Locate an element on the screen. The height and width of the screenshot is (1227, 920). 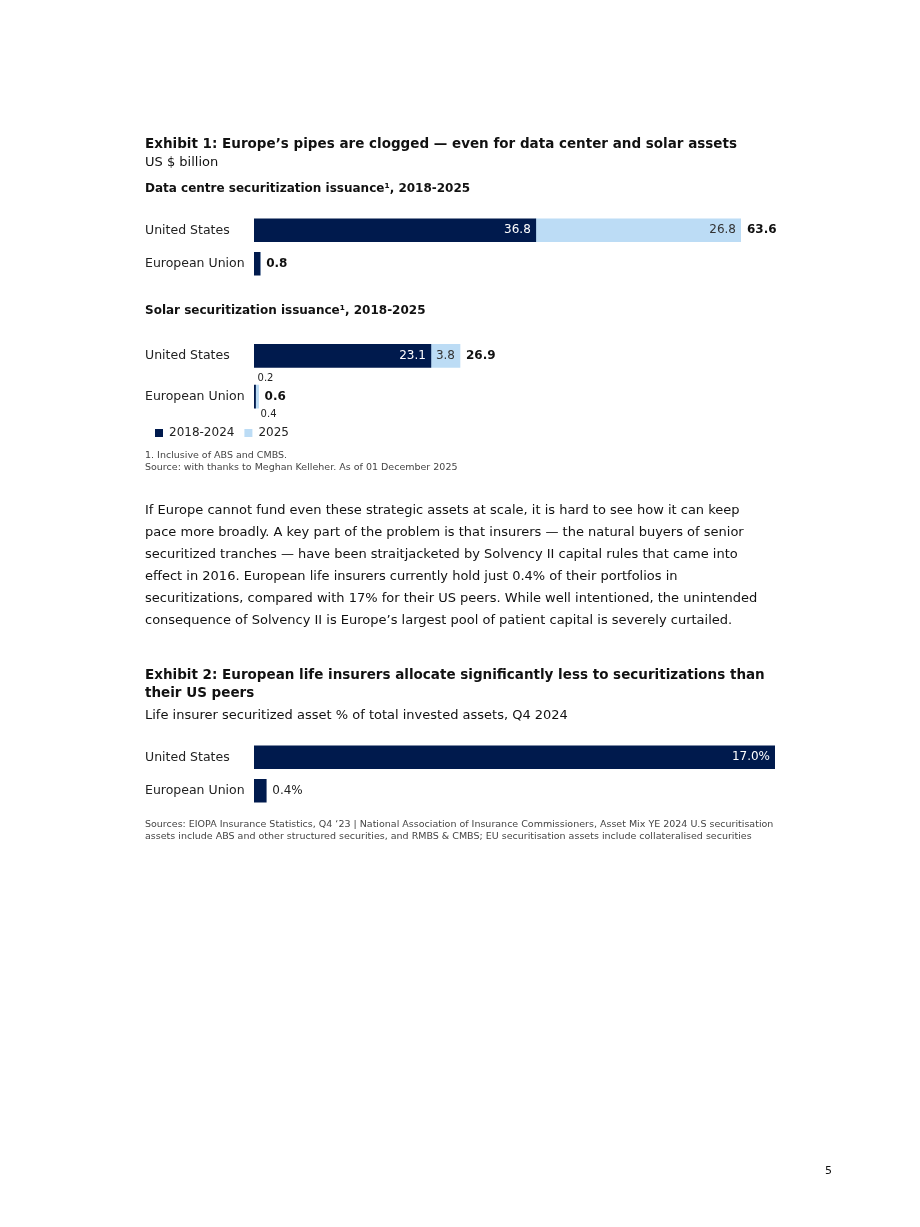
legend-label: 2018-2024 is located at coordinates (202, 432).